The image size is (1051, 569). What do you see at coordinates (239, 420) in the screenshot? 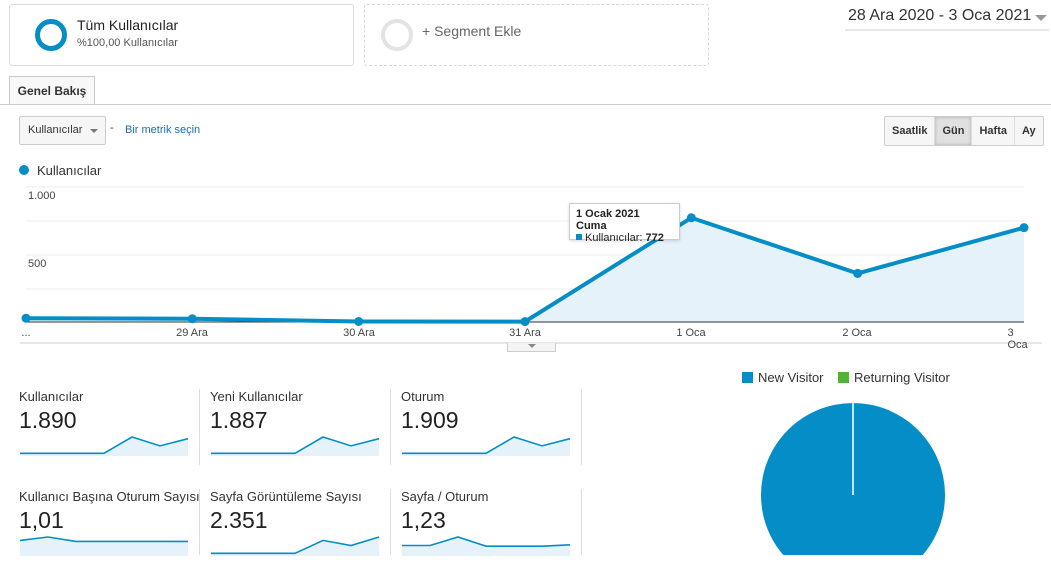
I see `scorecard-value: 1.887` at bounding box center [239, 420].